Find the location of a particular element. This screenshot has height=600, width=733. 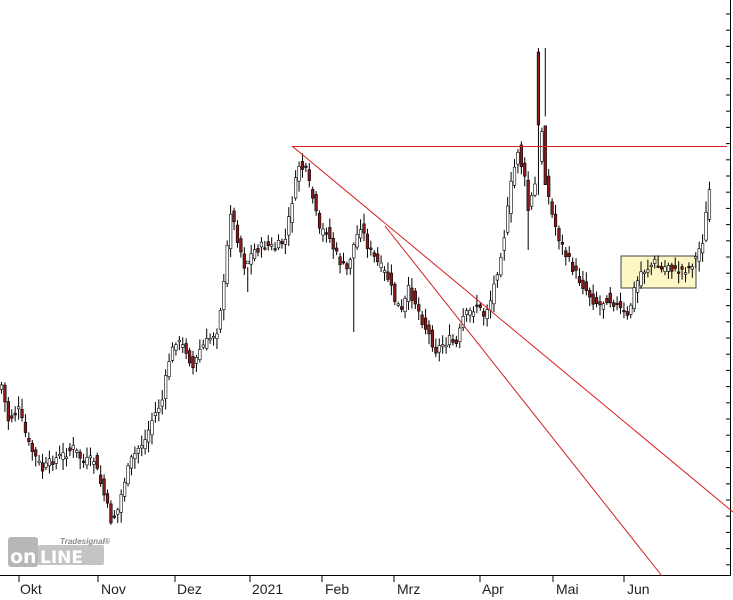

x-label-mrz: Mrz is located at coordinates (408, 589).